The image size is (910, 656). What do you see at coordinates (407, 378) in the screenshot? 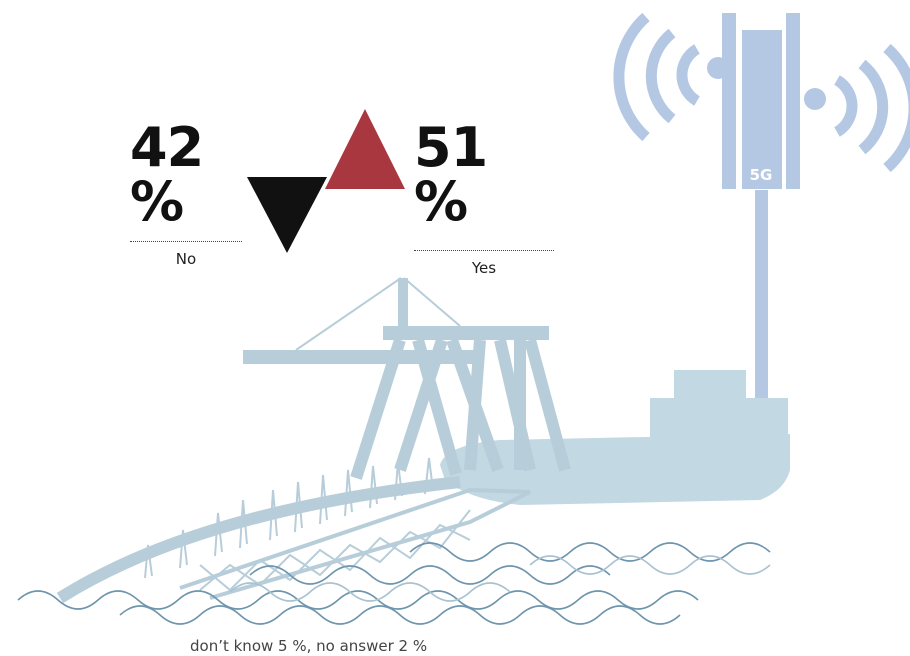
I see `gantry-crane` at bounding box center [407, 378].